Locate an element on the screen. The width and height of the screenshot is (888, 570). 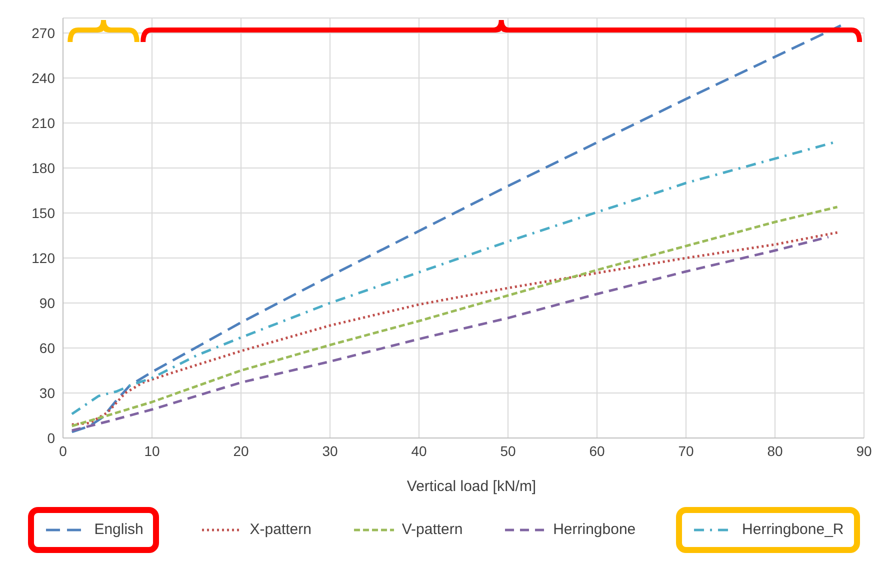
legend-label: Herringbone_R is located at coordinates (793, 529).